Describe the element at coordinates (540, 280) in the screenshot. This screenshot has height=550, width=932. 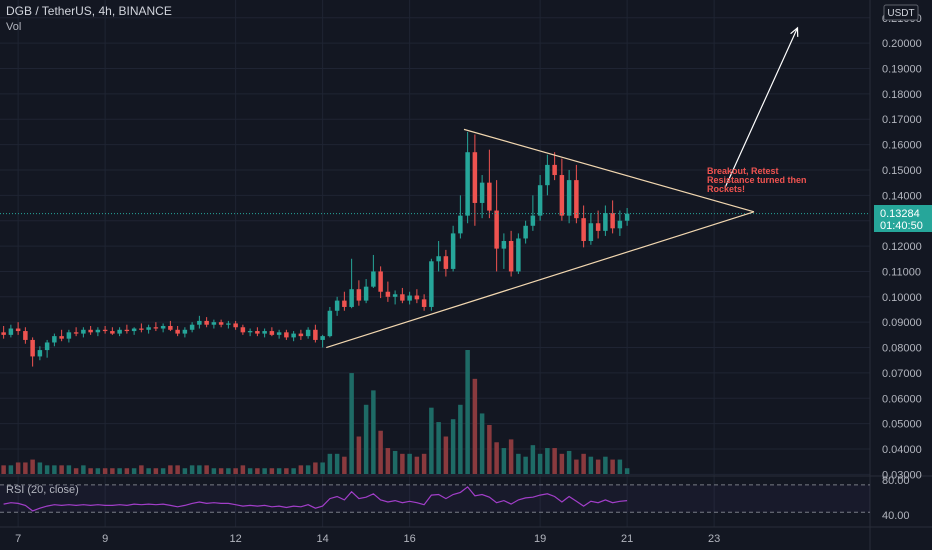
I see `support-line` at that location.